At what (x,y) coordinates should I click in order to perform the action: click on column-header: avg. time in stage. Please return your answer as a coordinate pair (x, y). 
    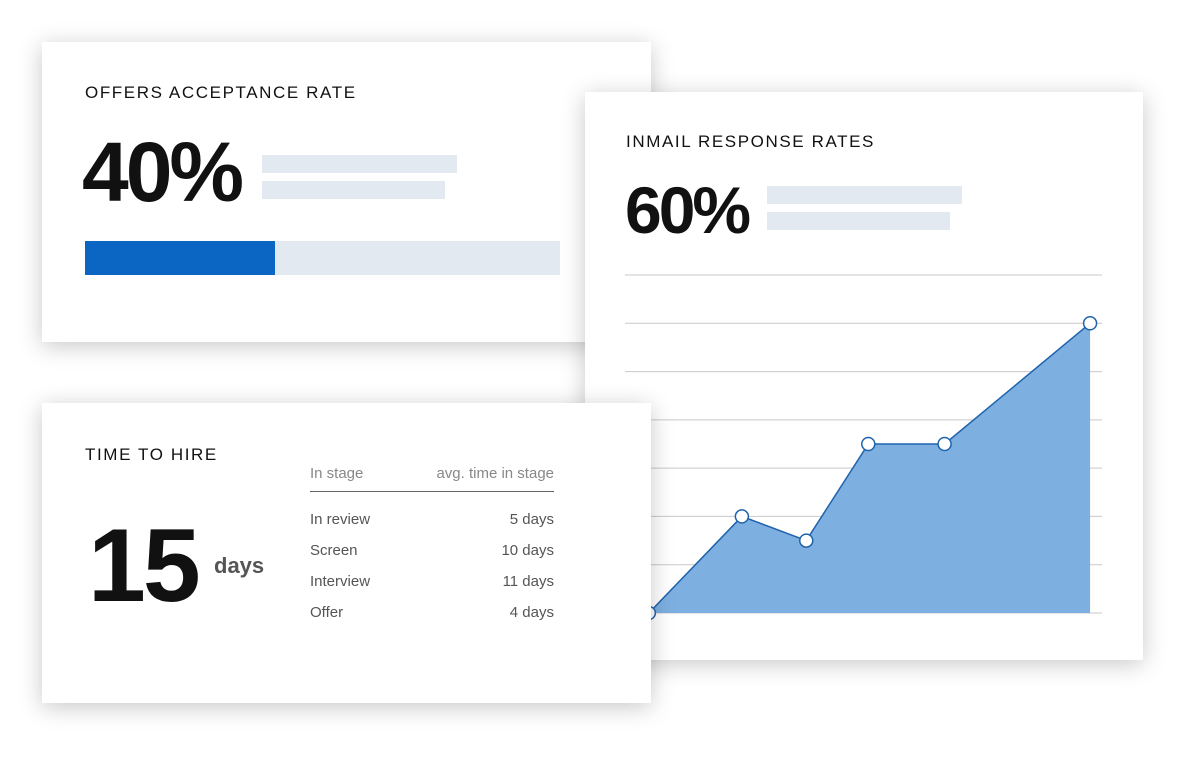
    Looking at the image, I should click on (473, 478).